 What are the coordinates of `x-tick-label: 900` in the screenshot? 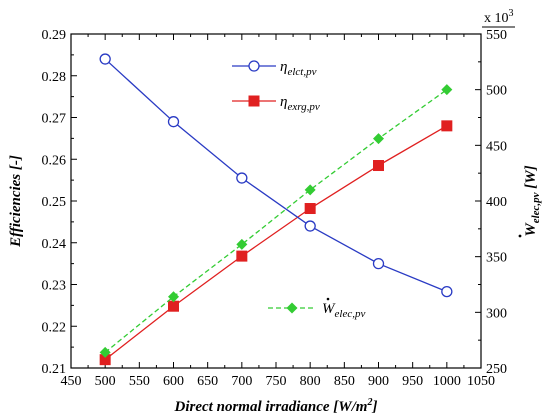 It's located at (378, 381).